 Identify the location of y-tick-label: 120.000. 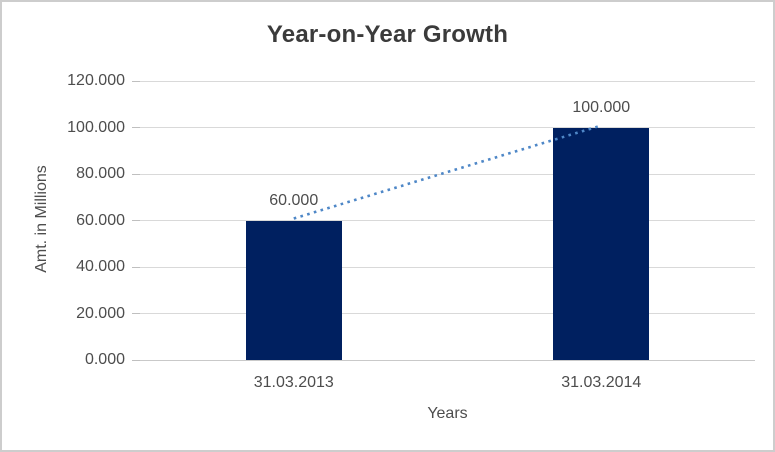
(96, 80).